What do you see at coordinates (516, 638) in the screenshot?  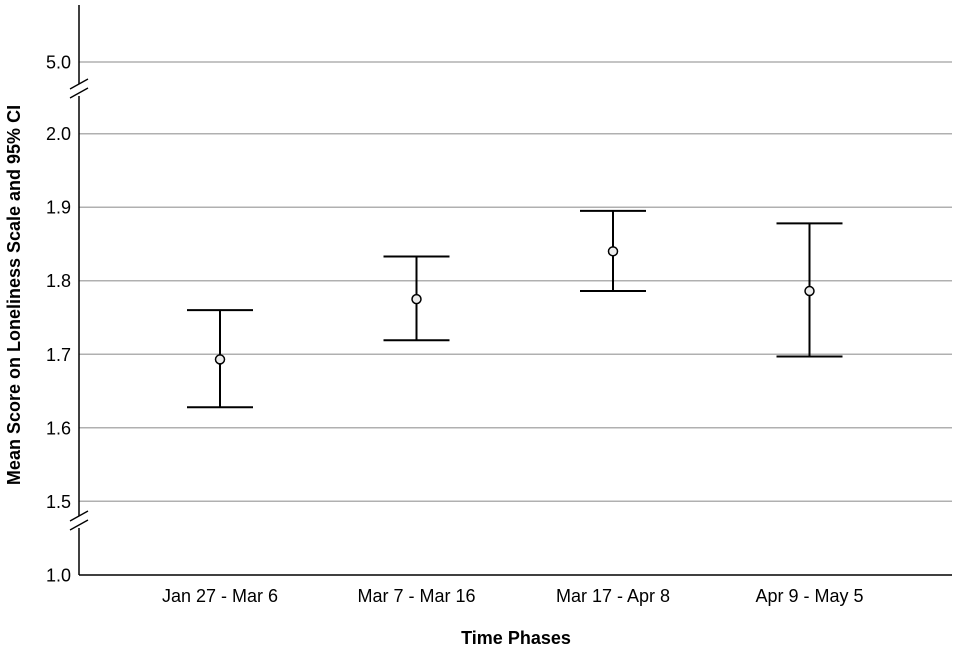 I see `x-axis-title: Time Phases` at bounding box center [516, 638].